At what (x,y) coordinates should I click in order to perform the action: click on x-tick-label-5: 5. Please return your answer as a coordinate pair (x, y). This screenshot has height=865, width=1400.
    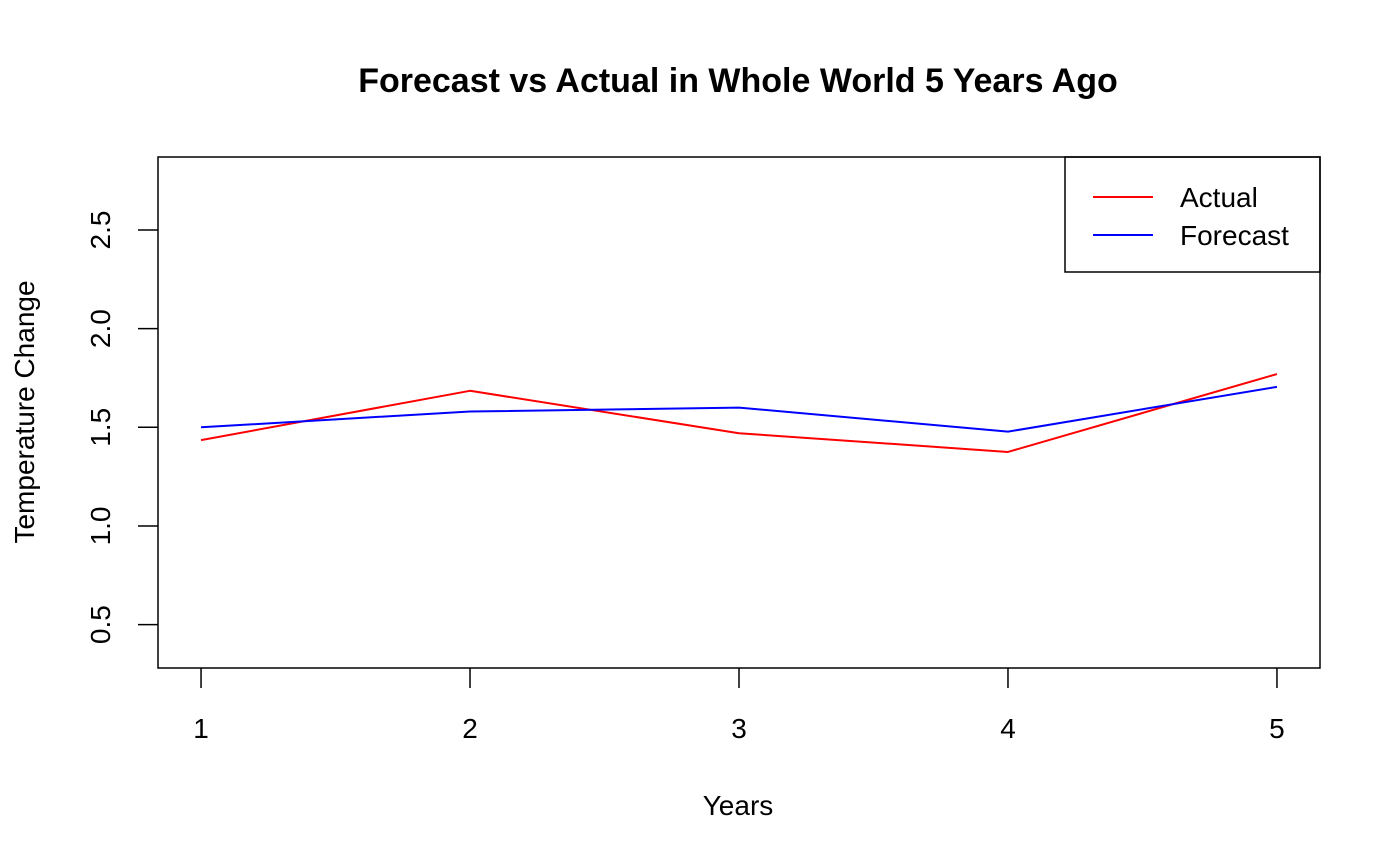
    Looking at the image, I should click on (1277, 728).